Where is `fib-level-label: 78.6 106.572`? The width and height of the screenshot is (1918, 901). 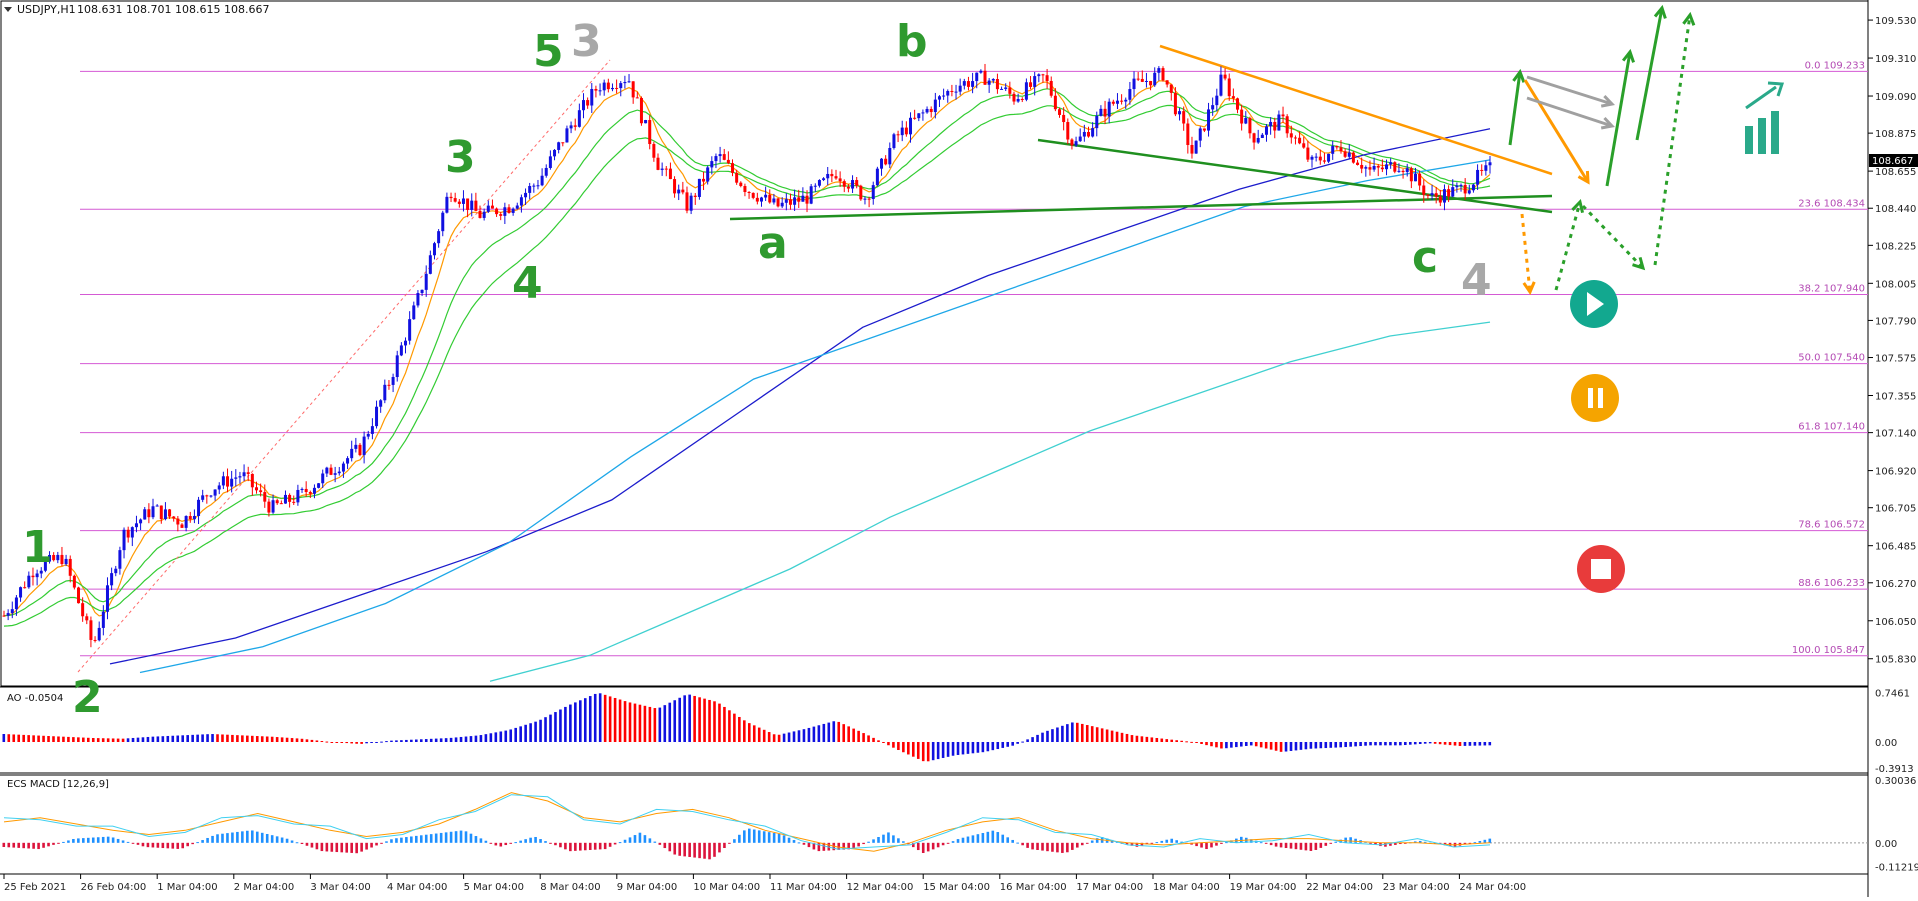
fib-level-label: 78.6 106.572 is located at coordinates (1831, 525).